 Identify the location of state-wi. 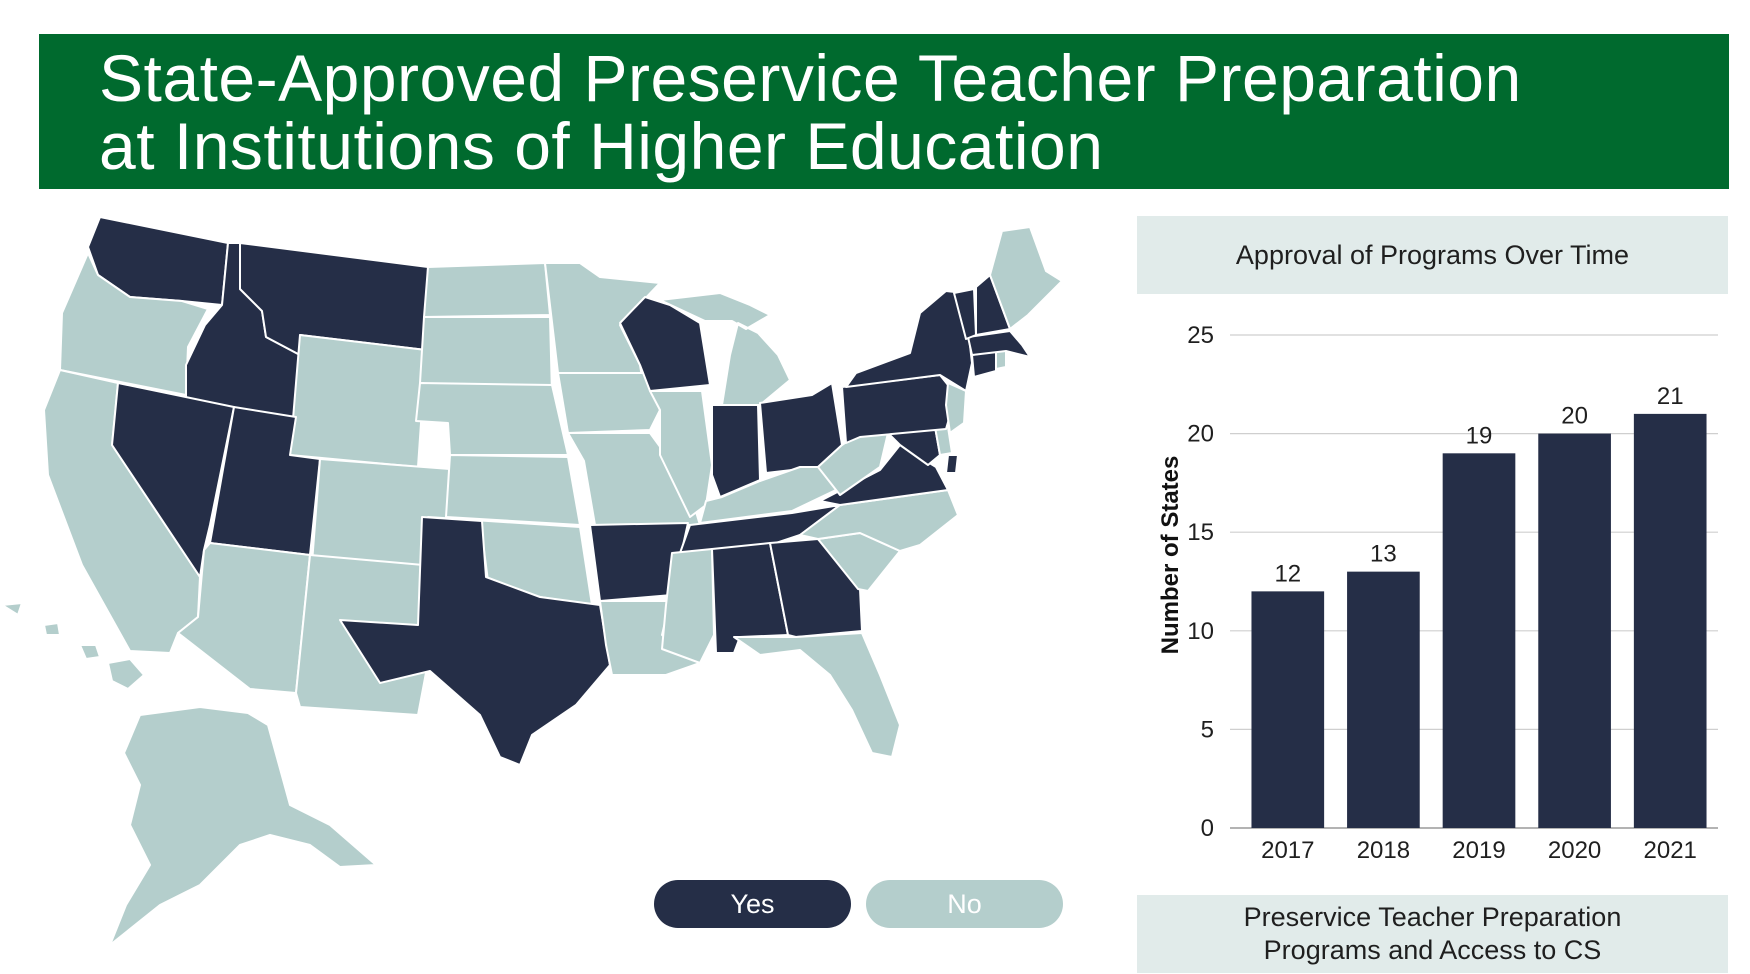
(665, 344).